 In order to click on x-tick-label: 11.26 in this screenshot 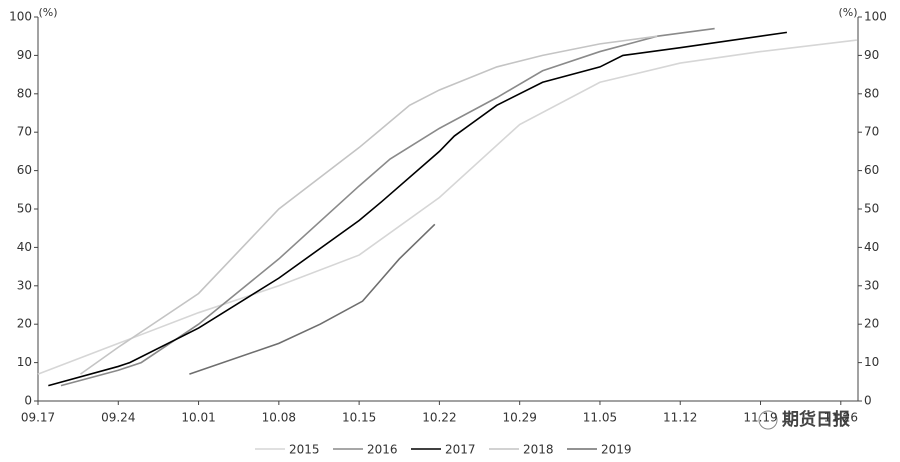, I will do `click(841, 418)`.